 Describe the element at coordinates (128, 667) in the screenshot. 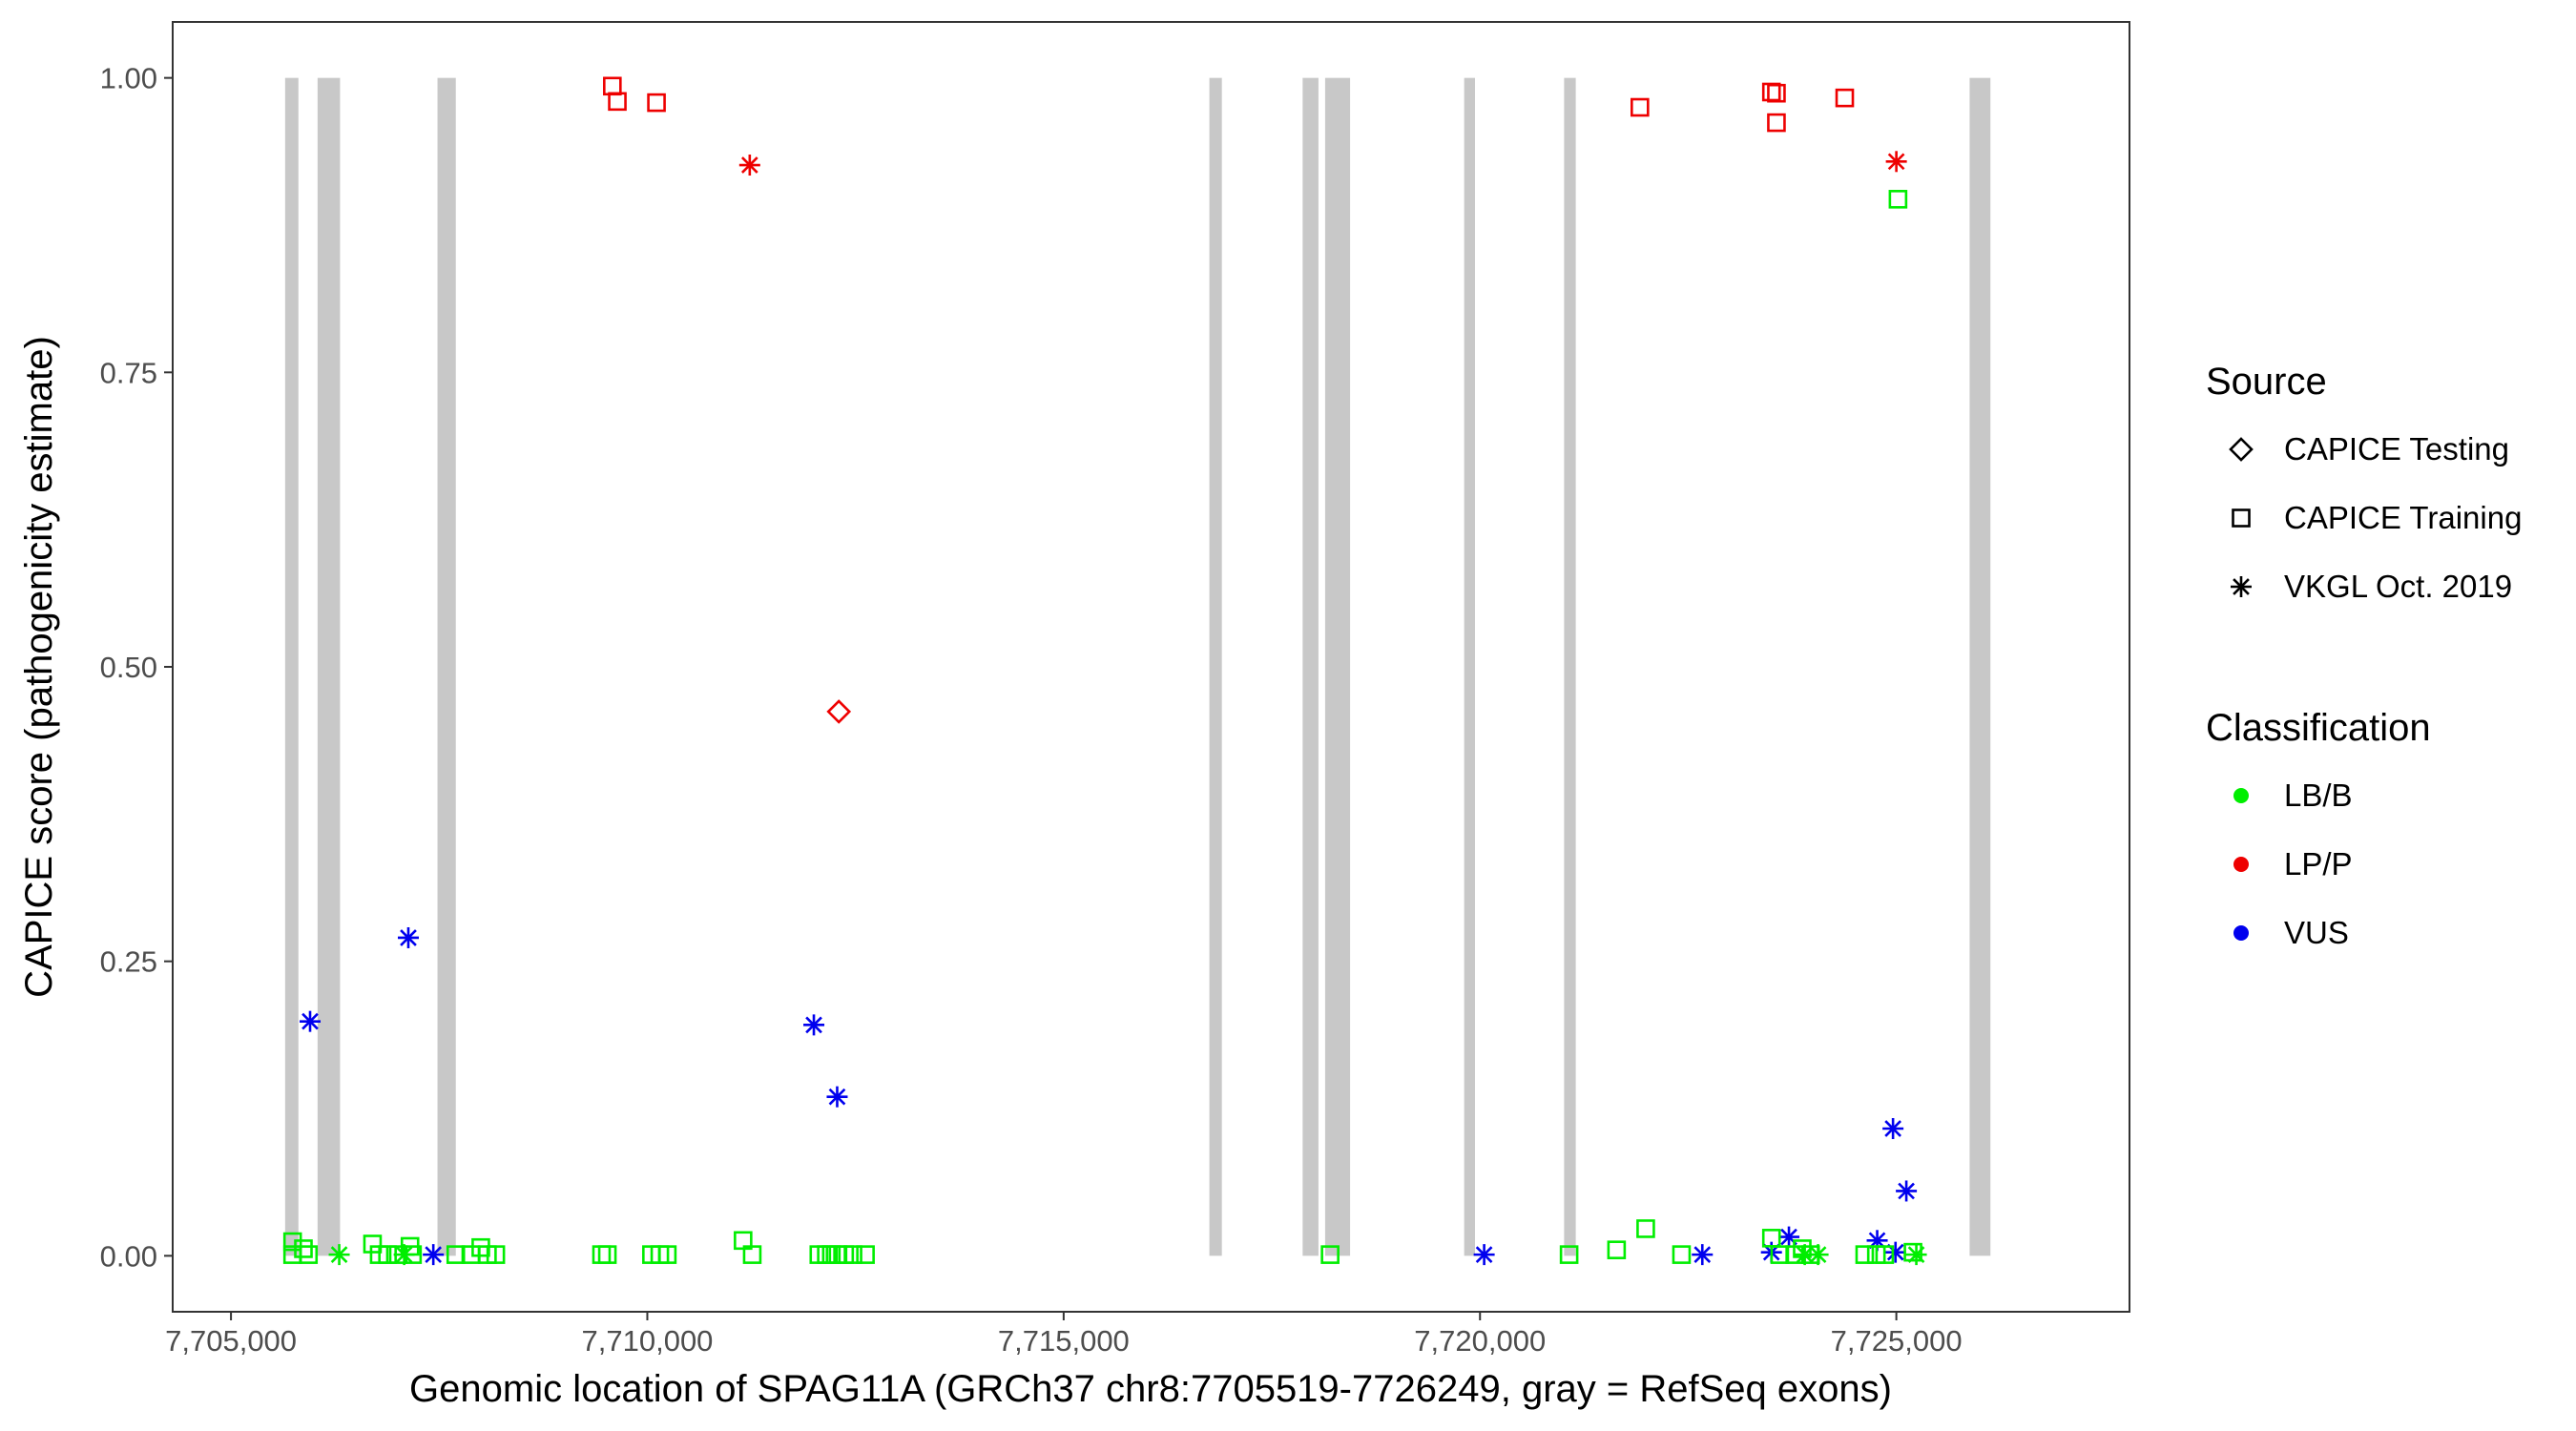

I see `y-tick-label-3: 0.50` at that location.